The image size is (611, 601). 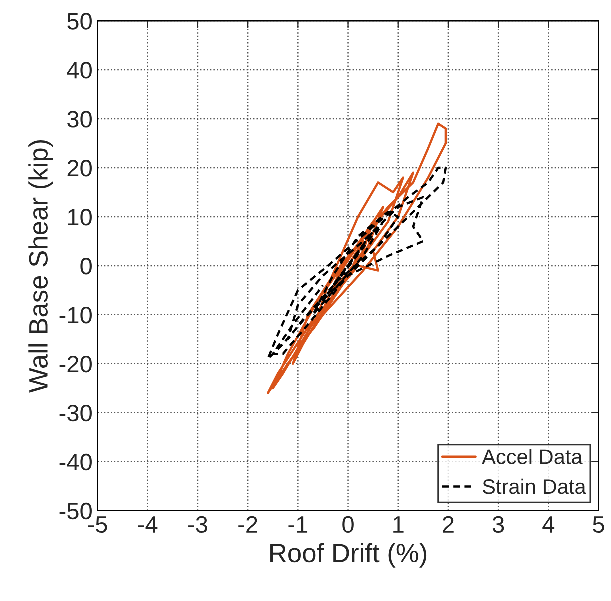 I want to click on y-tick-label: -40, so click(x=76, y=462).